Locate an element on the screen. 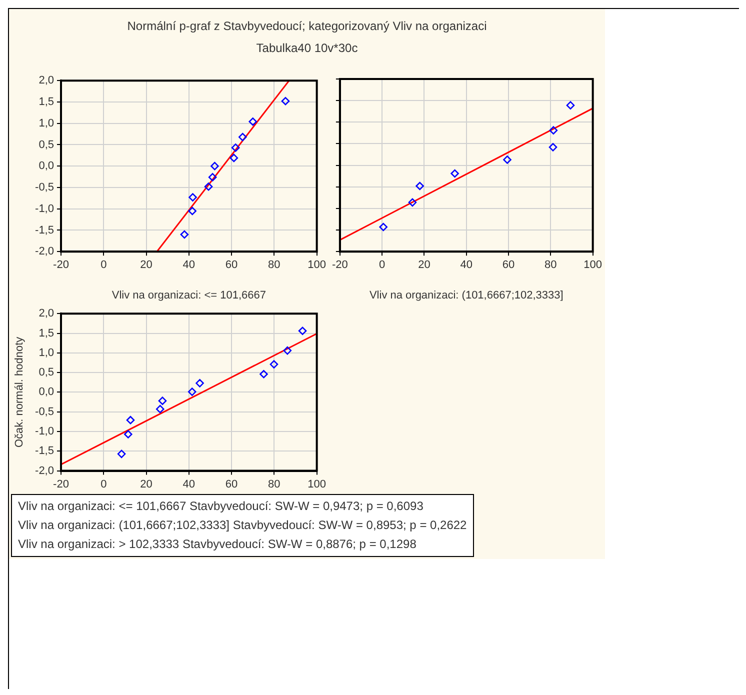  x-axis-title: Vliv na organizaci: <= 101,6667 is located at coordinates (189, 295).